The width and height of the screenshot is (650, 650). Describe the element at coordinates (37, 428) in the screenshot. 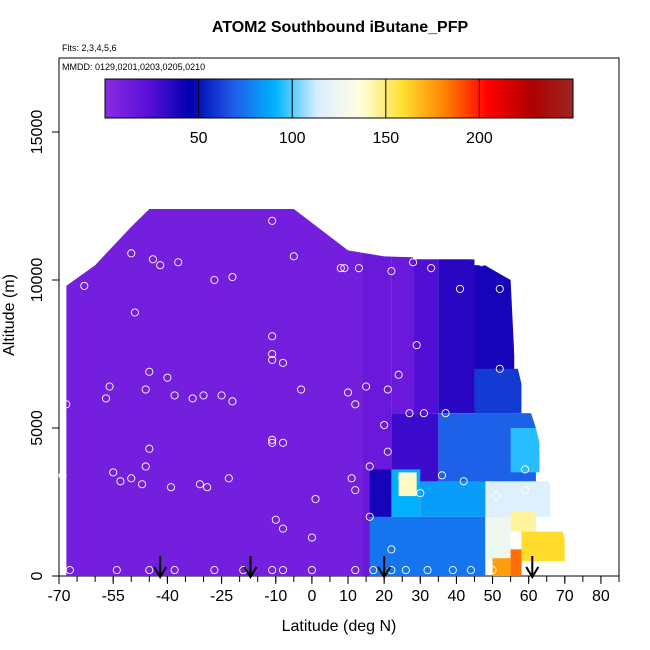

I see `y-tick-label: 5000` at that location.